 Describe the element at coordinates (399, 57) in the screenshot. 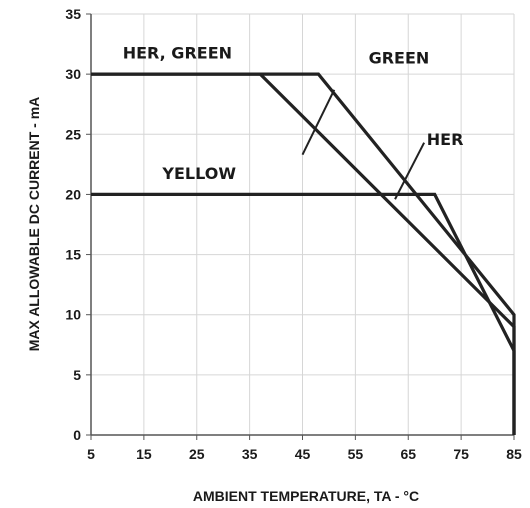

I see `annotation-green: GREEN` at that location.